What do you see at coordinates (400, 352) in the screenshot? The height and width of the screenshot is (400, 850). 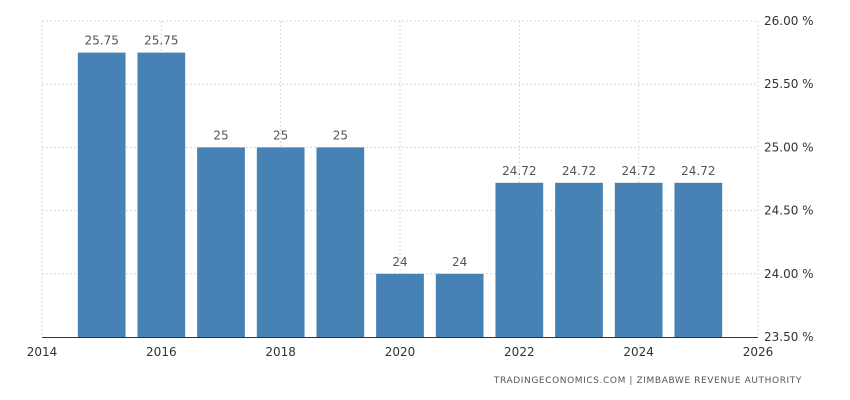 I see `x-tick-label: 2020` at bounding box center [400, 352].